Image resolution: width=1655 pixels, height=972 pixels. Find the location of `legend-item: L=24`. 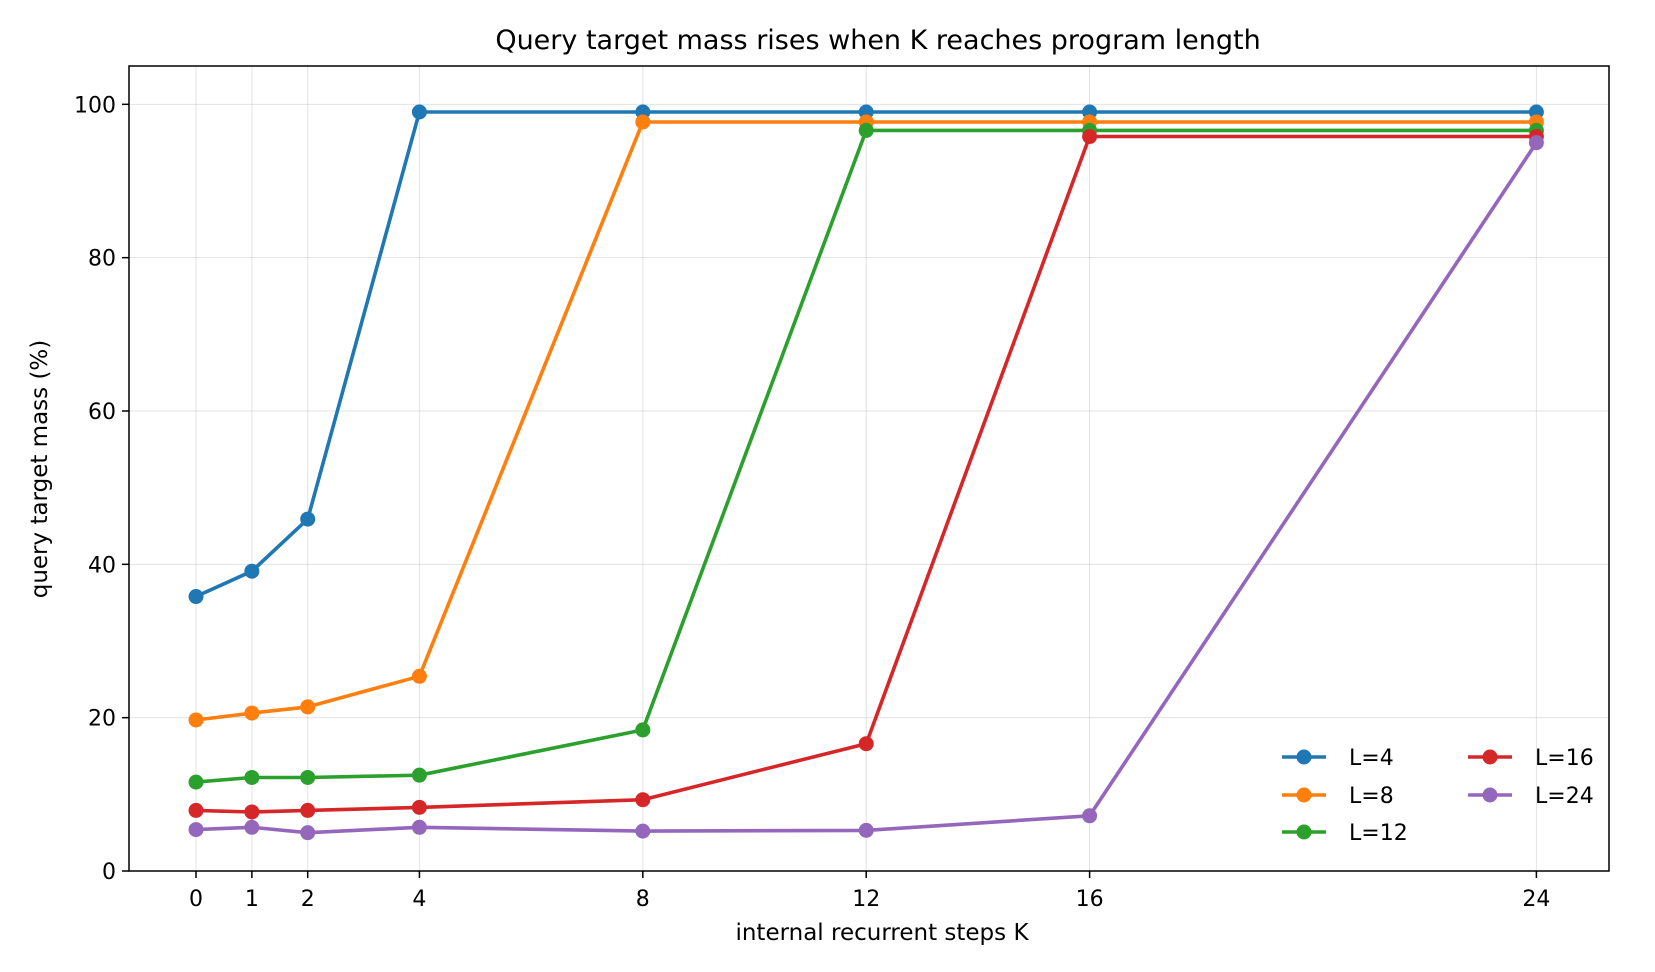

legend-item: L=24 is located at coordinates (1531, 796).